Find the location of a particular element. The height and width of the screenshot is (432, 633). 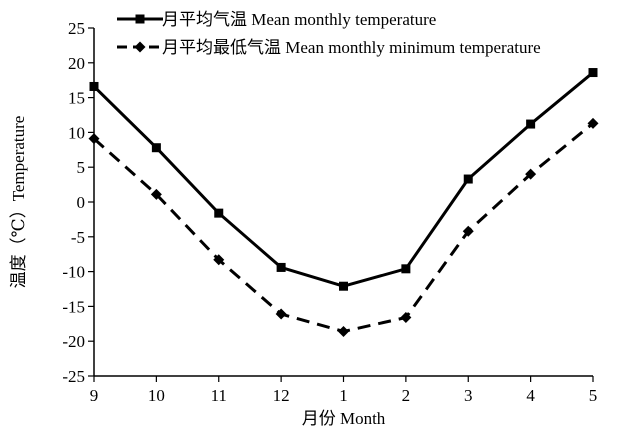

y-tick-label: -20 is located at coordinates (73, 341).